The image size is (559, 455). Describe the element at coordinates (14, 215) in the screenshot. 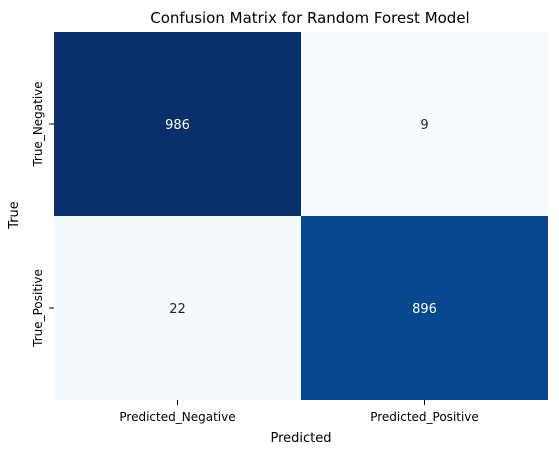

I see `y-axis-label: True` at that location.